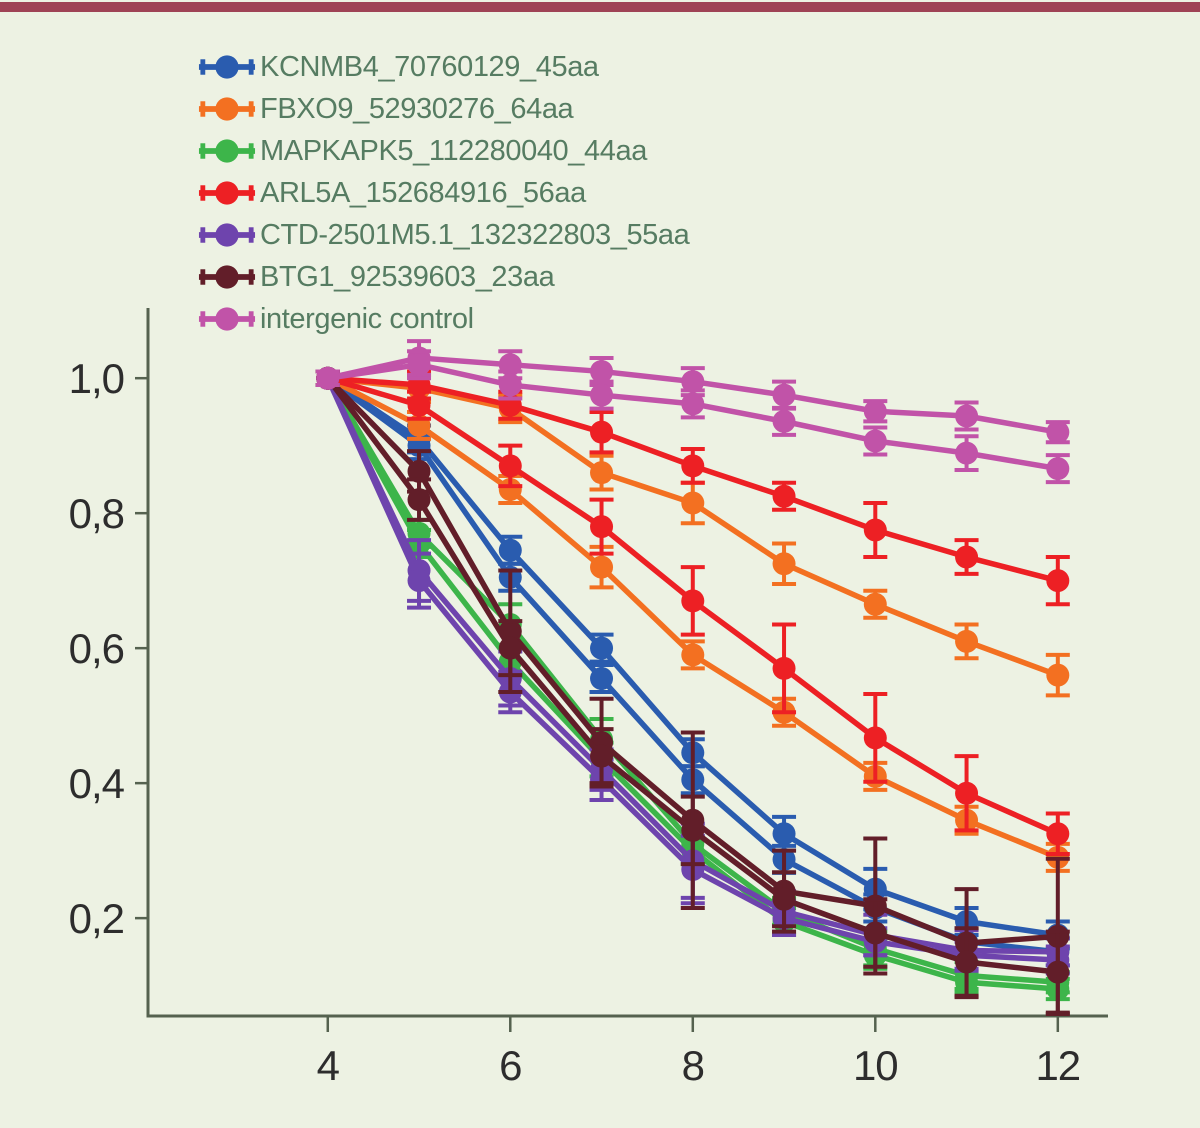  What do you see at coordinates (96, 648) in the screenshot?
I see `y-tick-label: 0,6` at bounding box center [96, 648].